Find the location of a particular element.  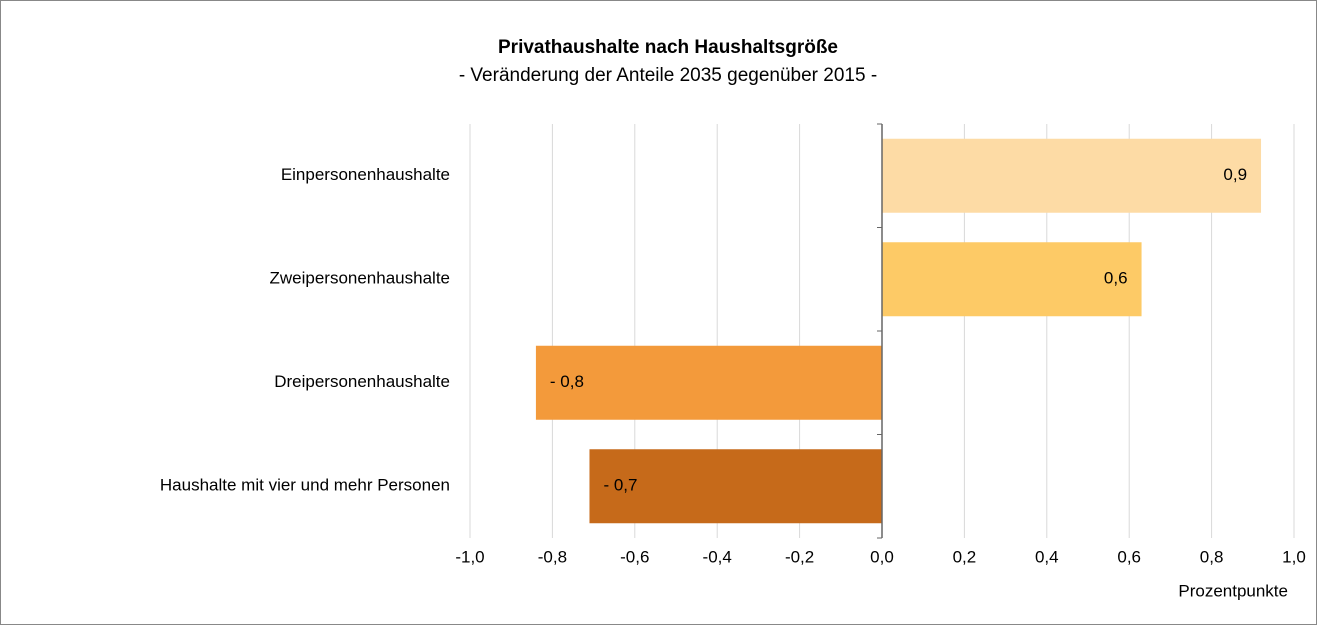

data-label: - 0,8 is located at coordinates (567, 381).